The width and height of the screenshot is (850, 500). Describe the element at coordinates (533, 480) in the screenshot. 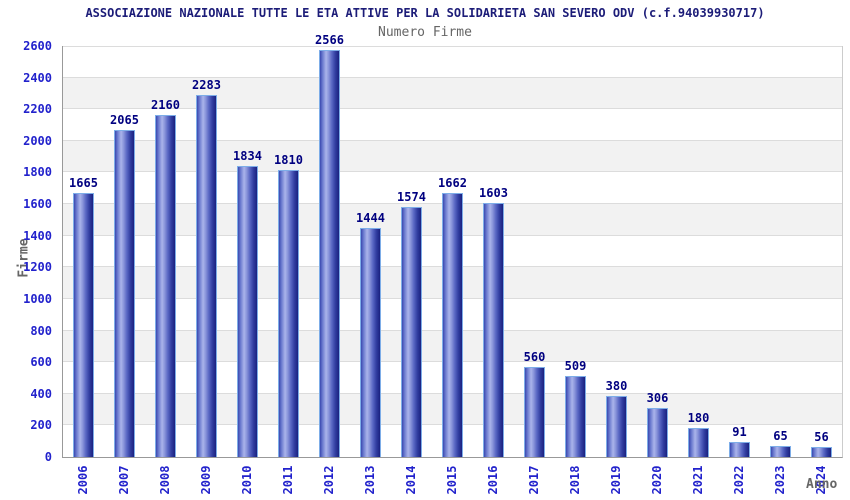

I see `x-category-label: 2017` at that location.